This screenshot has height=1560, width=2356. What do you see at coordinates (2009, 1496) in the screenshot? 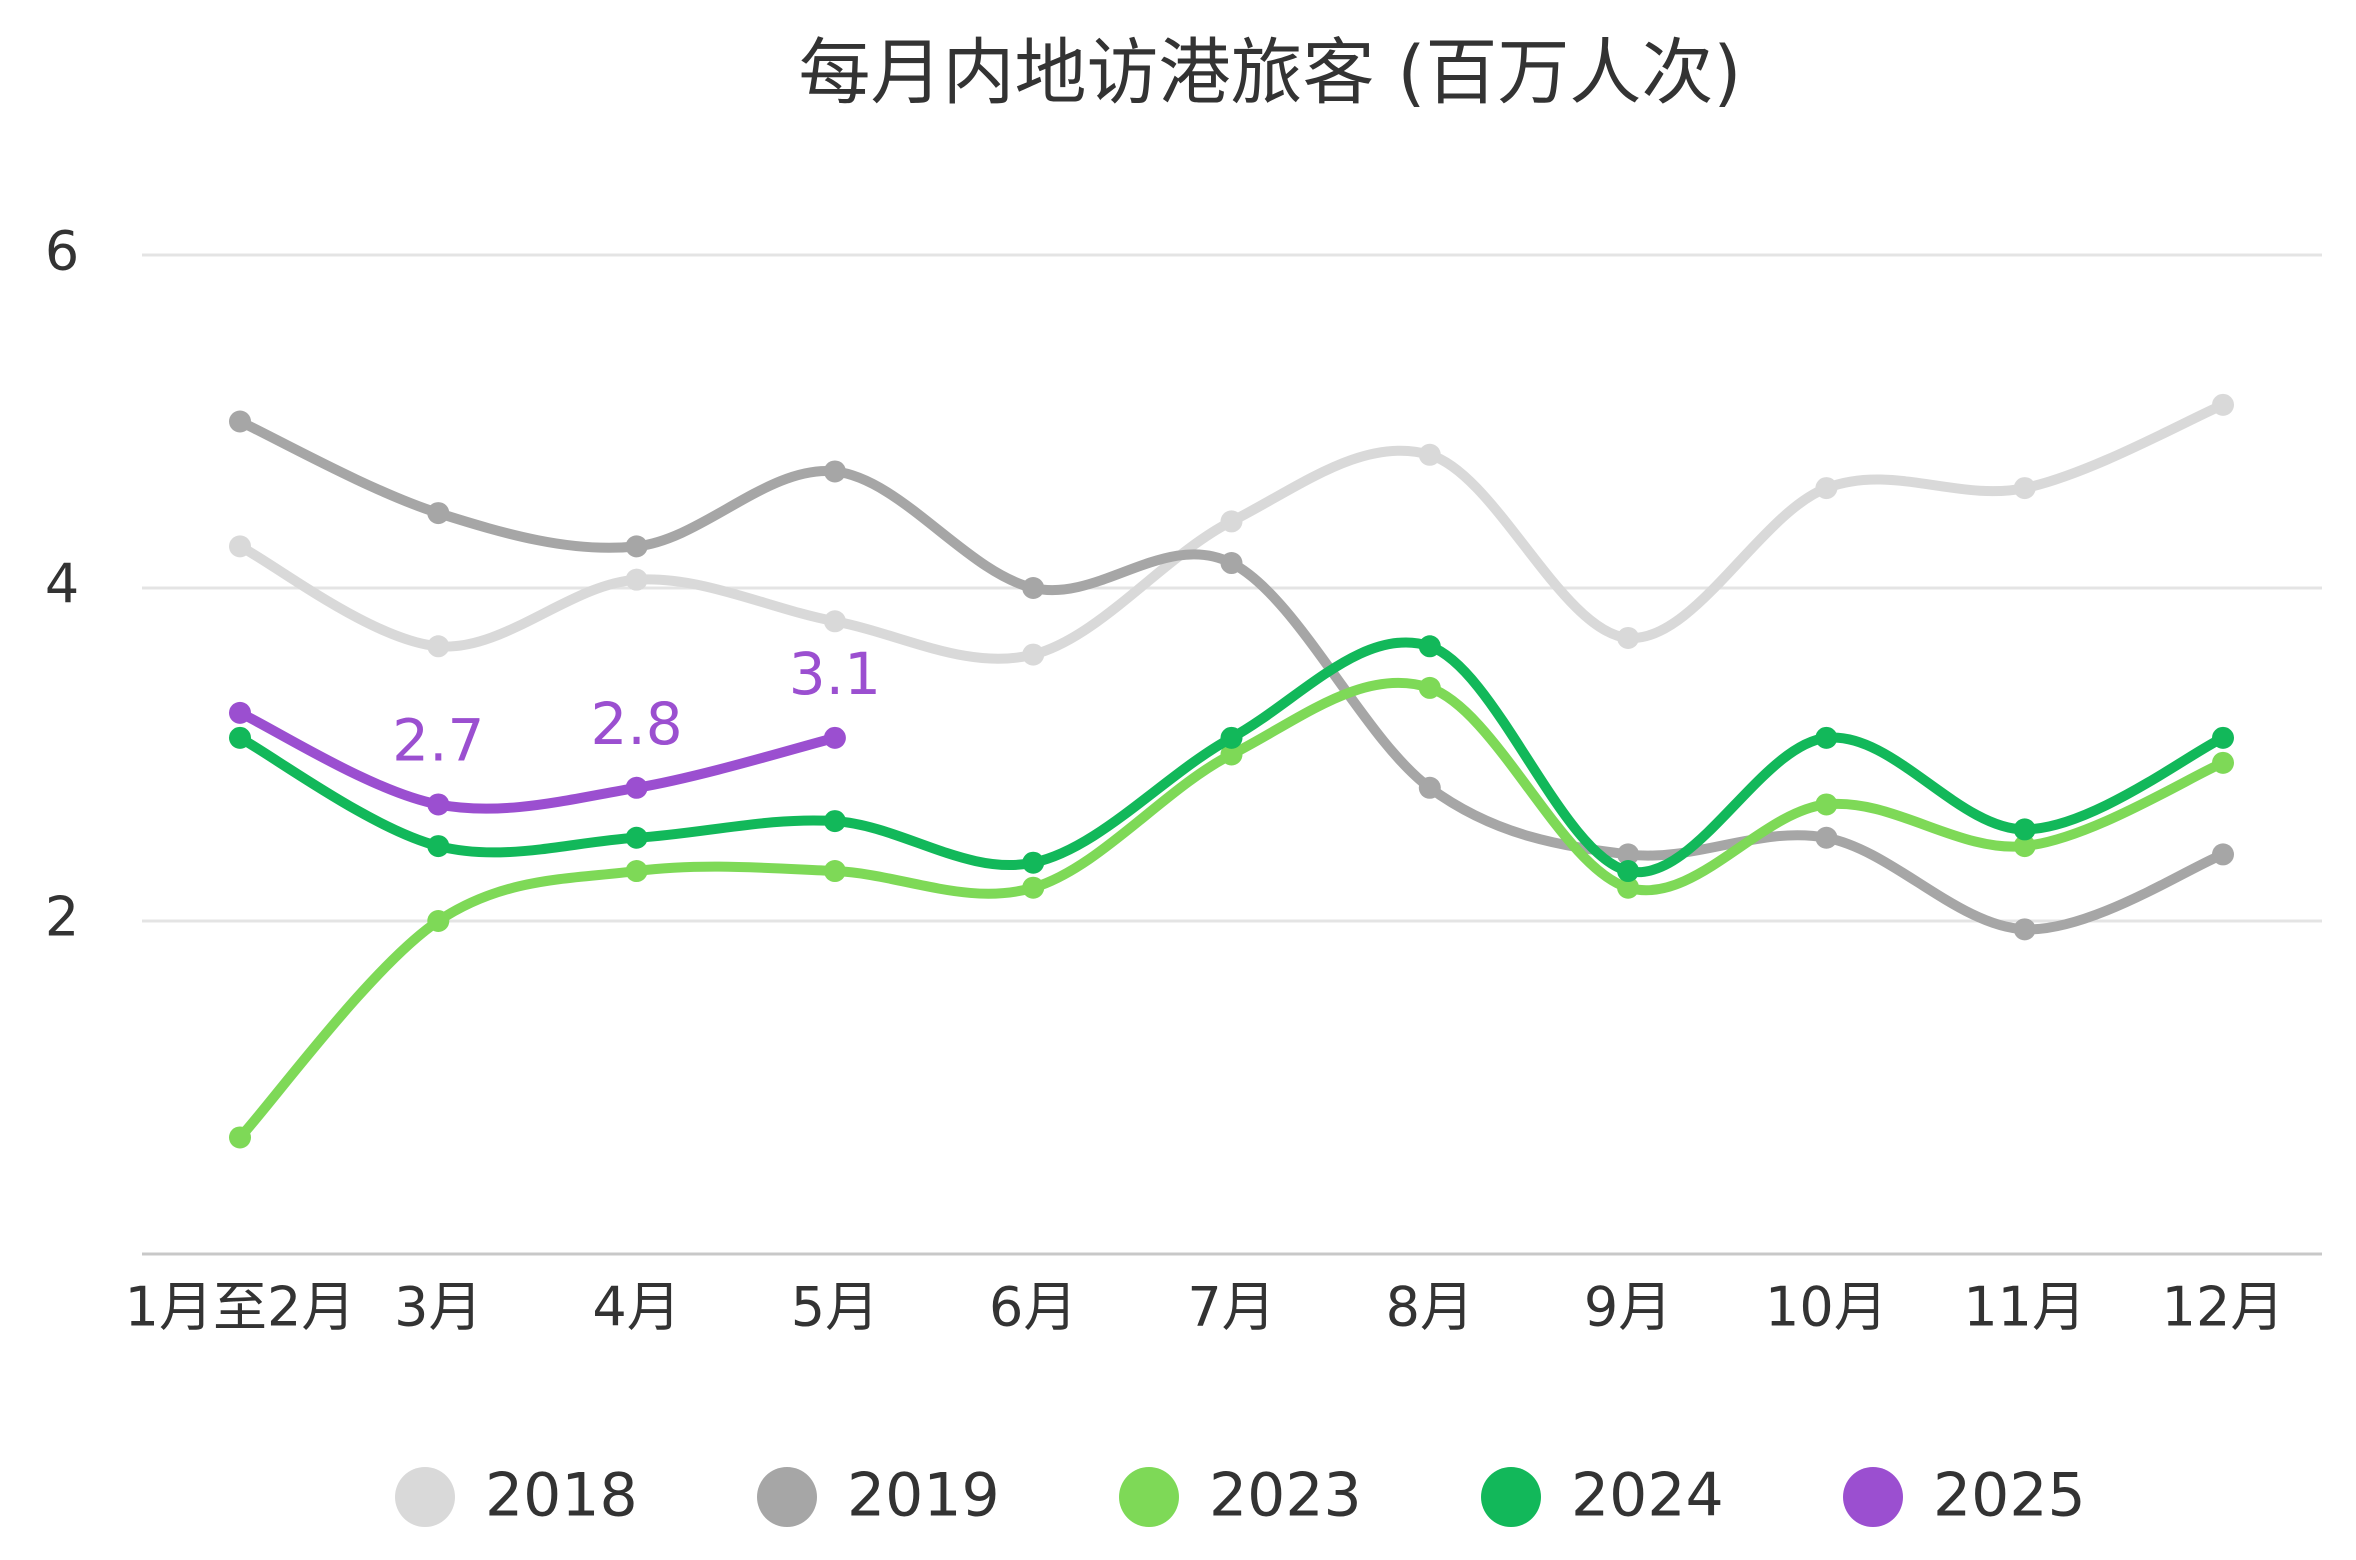
I see `legend-label: 2025` at bounding box center [2009, 1496].